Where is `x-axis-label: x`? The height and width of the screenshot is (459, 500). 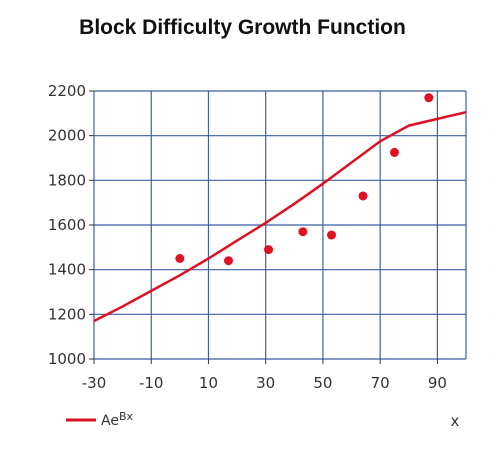
x-axis-label: x is located at coordinates (455, 421).